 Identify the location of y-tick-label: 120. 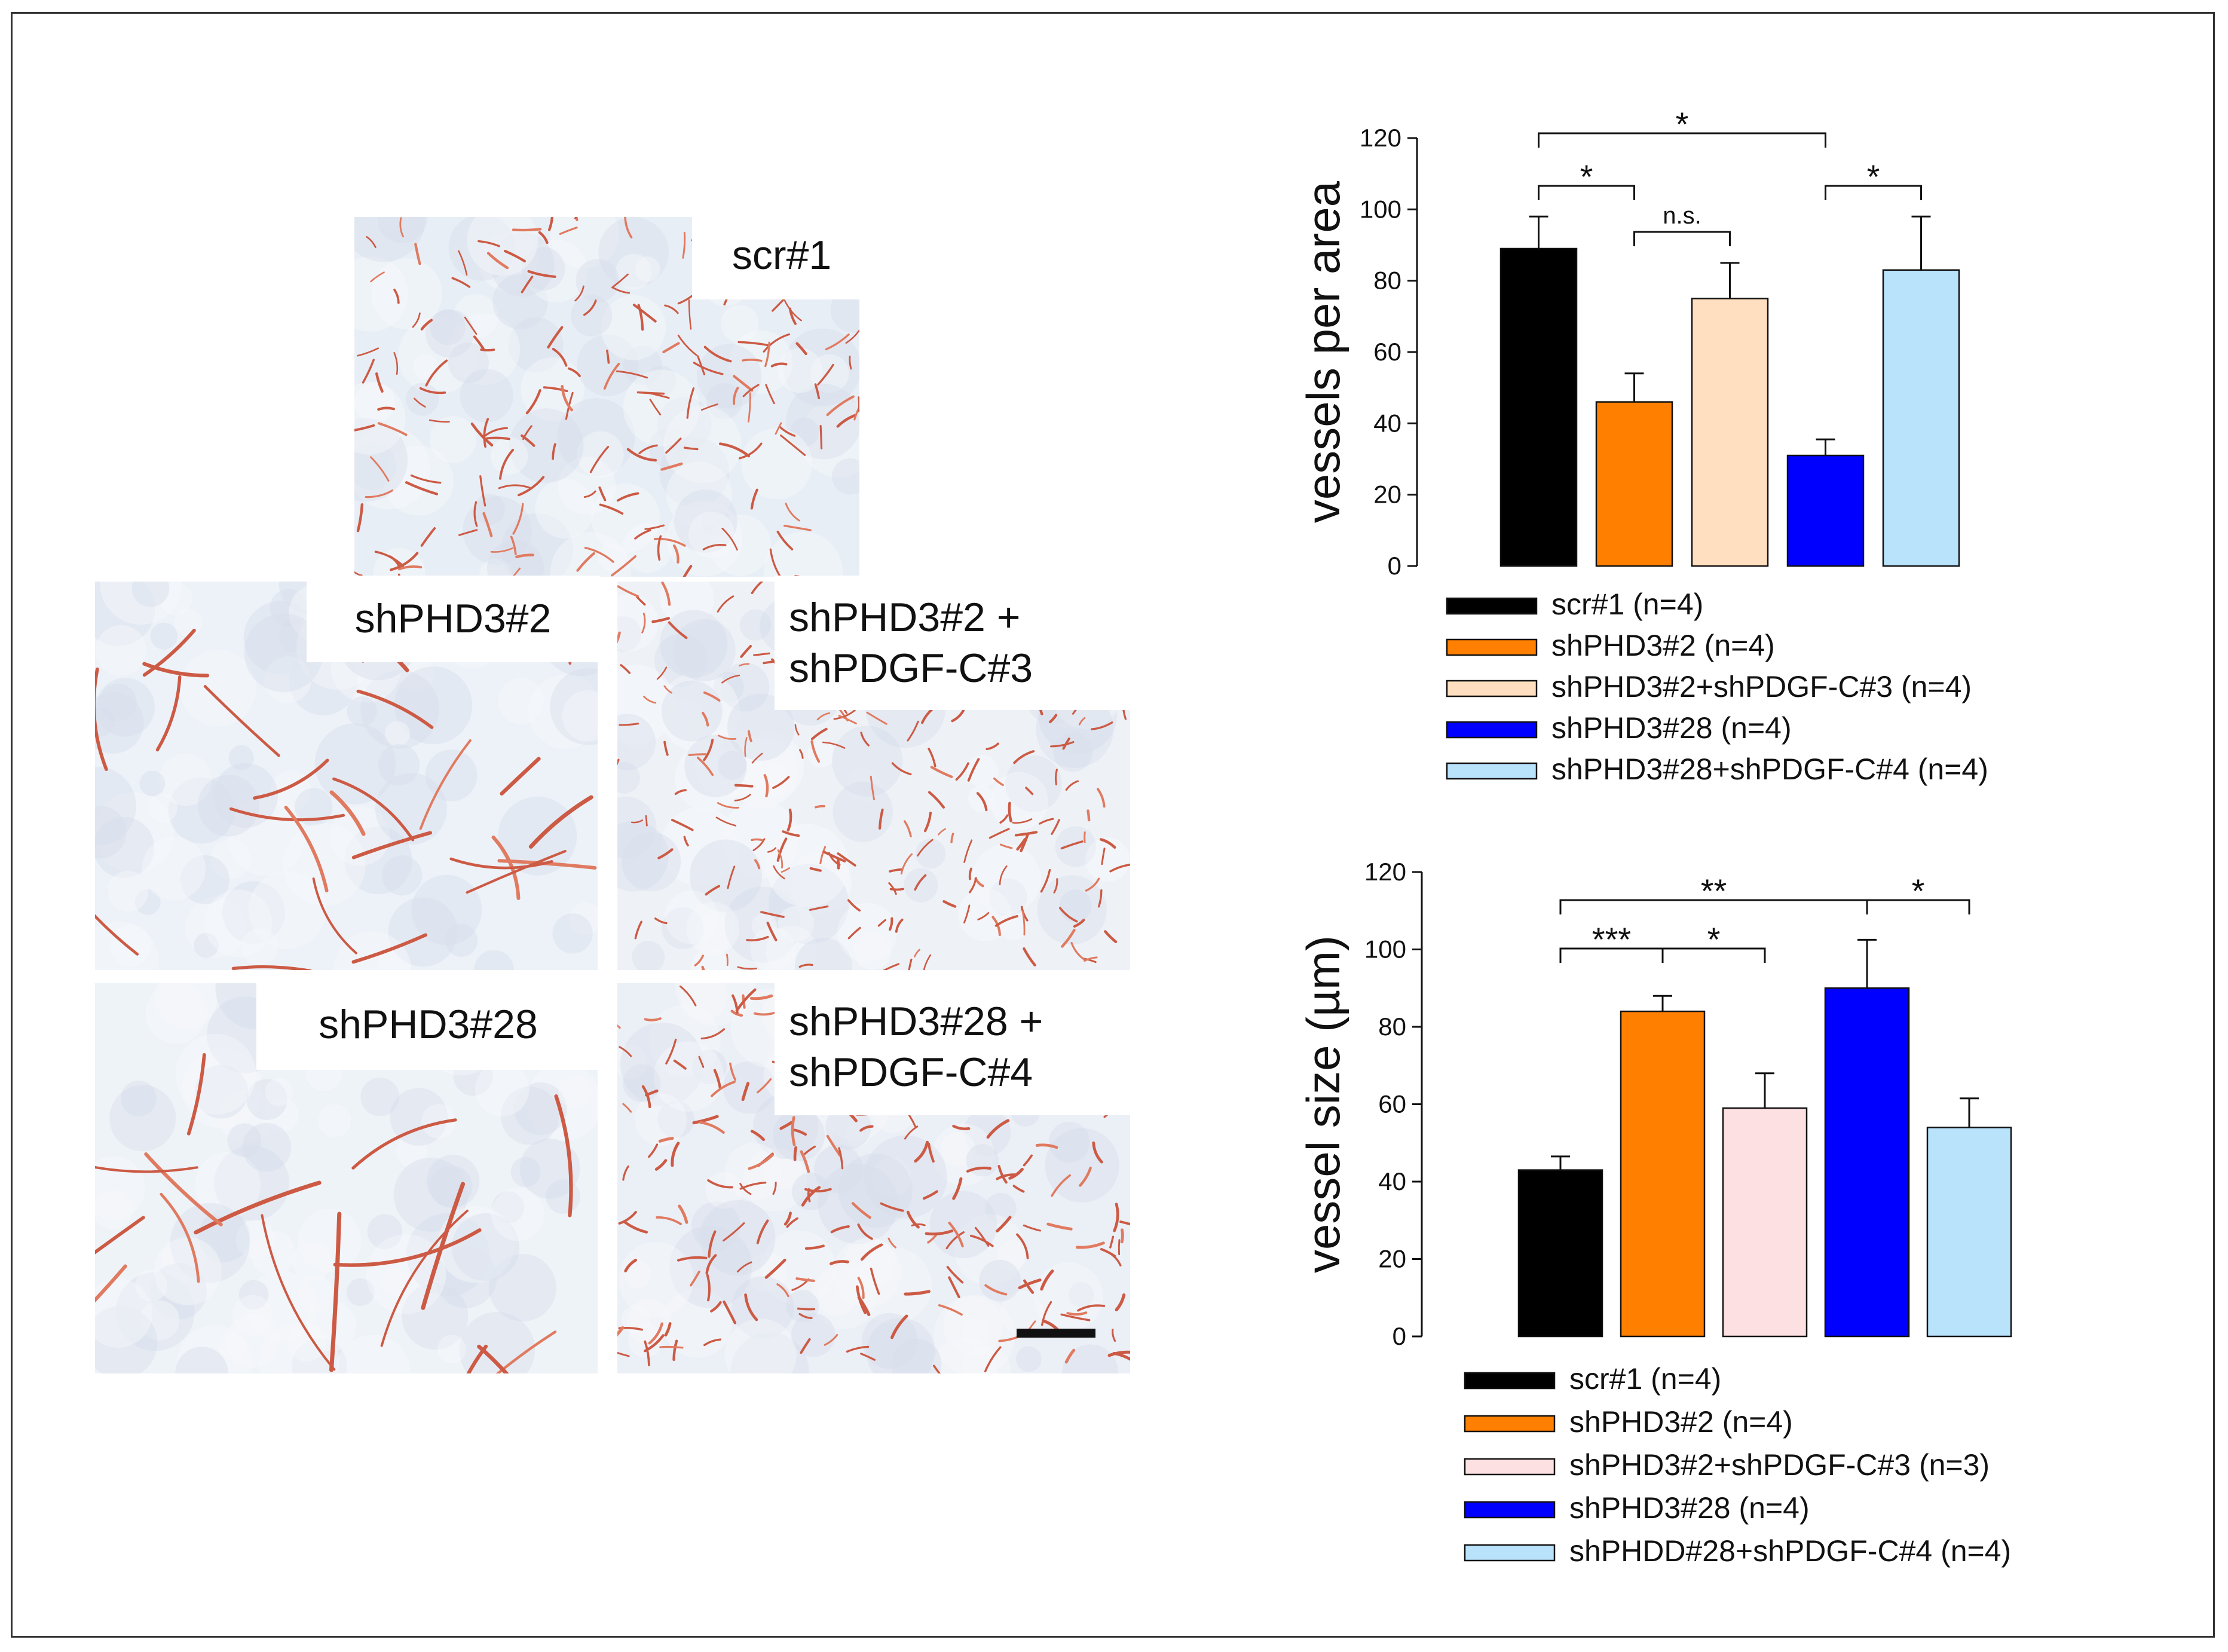
(1381, 138).